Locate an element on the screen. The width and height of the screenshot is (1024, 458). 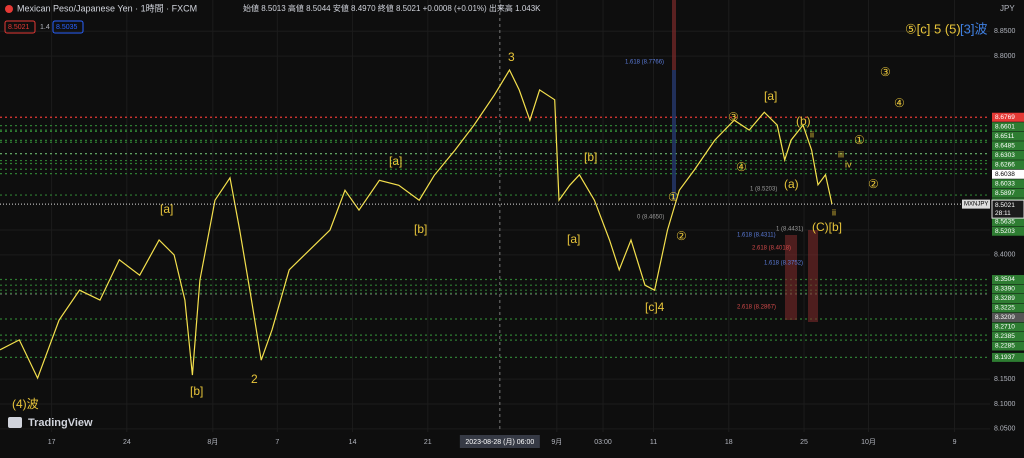
wave-label: ii is located at coordinates (812, 134).